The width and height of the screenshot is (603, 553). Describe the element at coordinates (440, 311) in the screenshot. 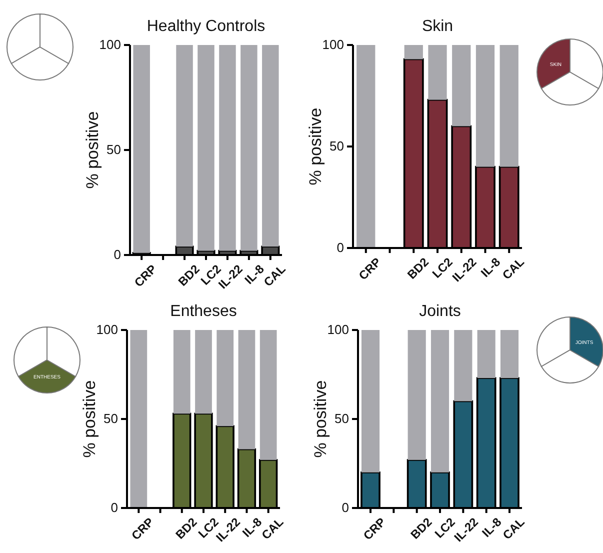

I see `chart-title: Joints` at that location.